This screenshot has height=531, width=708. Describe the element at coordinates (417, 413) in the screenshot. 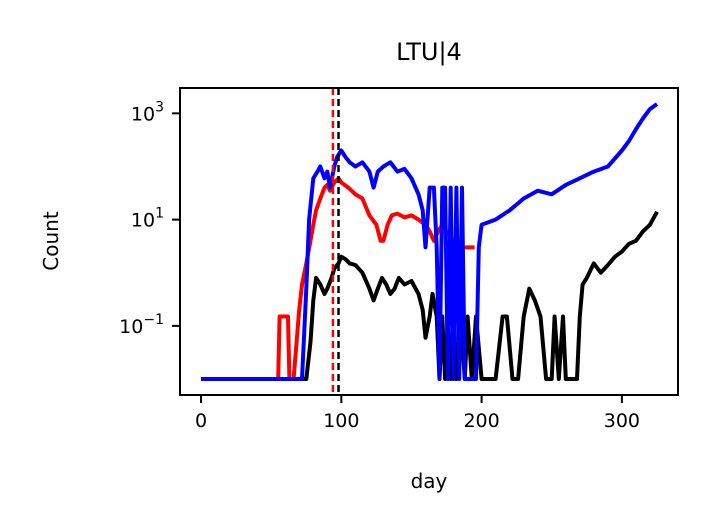

I see `x-axis: 0 100 200 300` at that location.